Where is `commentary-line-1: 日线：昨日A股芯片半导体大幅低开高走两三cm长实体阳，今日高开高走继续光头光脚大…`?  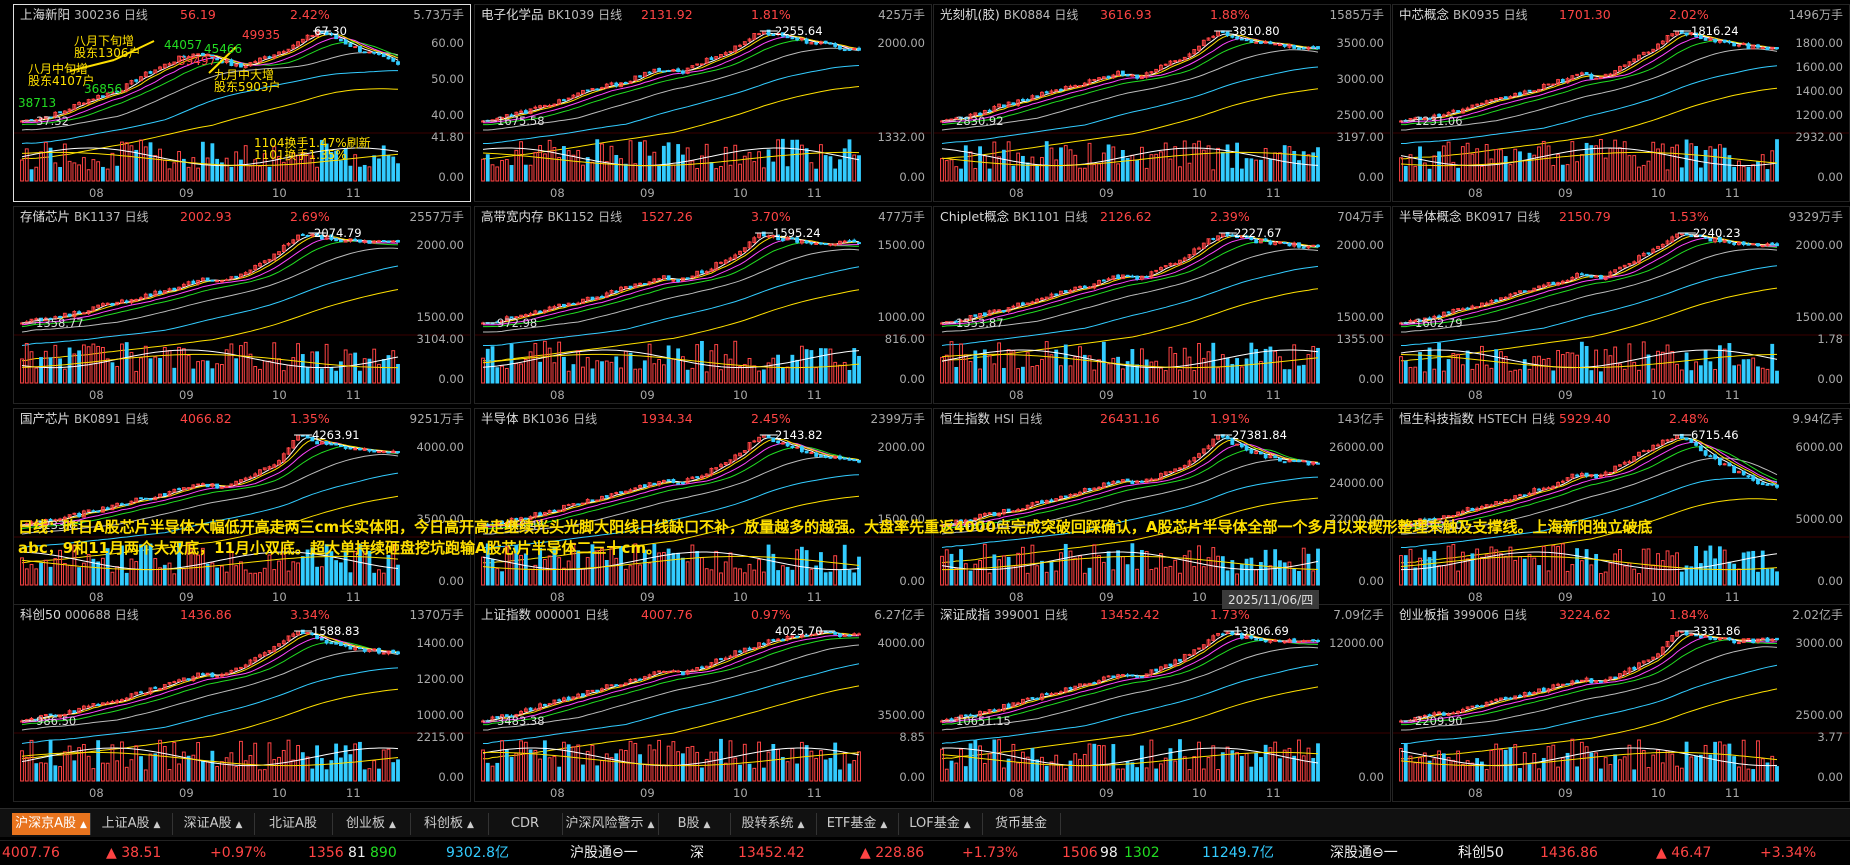
commentary-line-1: 日线：昨日A股芯片半导体大幅低开高走两三cm长实体阳，今日高开高走继续光头光脚大… is located at coordinates (835, 527).